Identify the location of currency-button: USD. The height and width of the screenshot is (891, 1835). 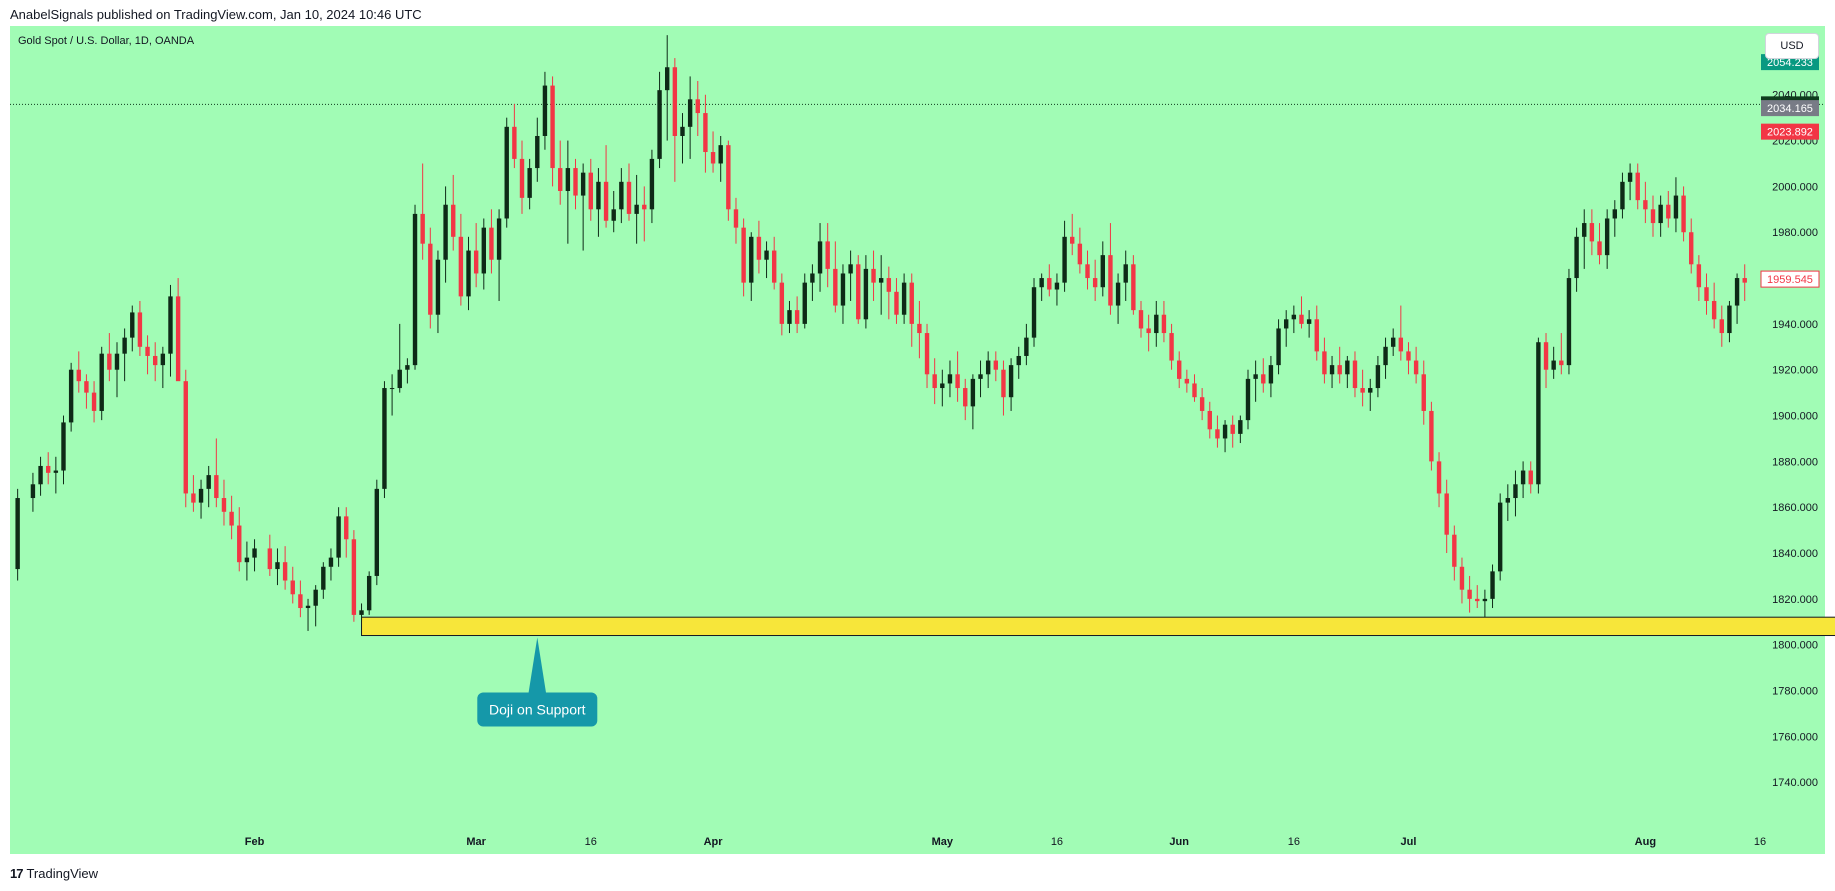
(1792, 46).